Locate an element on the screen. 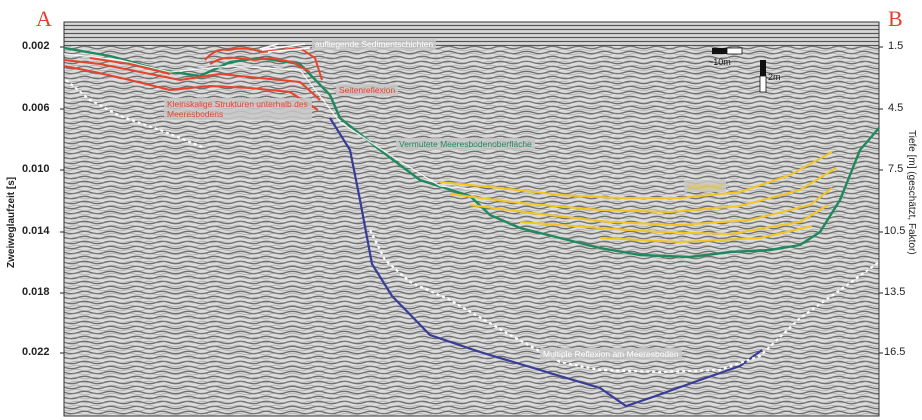  left-tick-1: 0.006 is located at coordinates (36, 108).